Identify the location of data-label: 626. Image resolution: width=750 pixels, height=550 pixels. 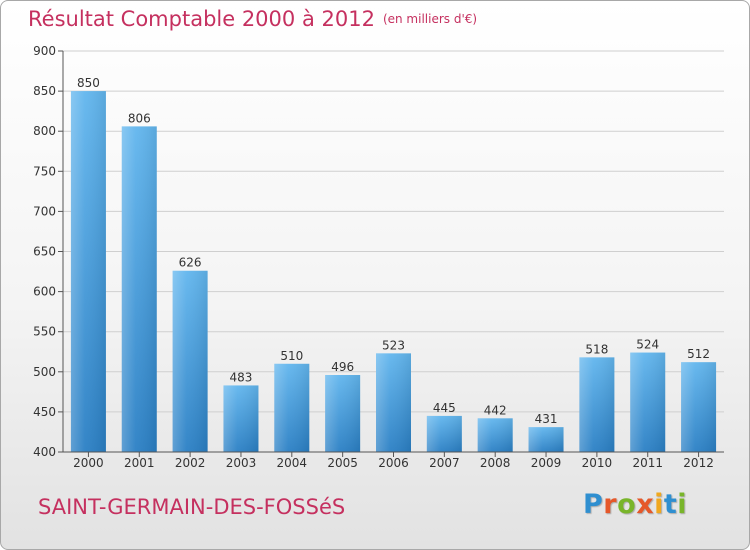
(190, 263).